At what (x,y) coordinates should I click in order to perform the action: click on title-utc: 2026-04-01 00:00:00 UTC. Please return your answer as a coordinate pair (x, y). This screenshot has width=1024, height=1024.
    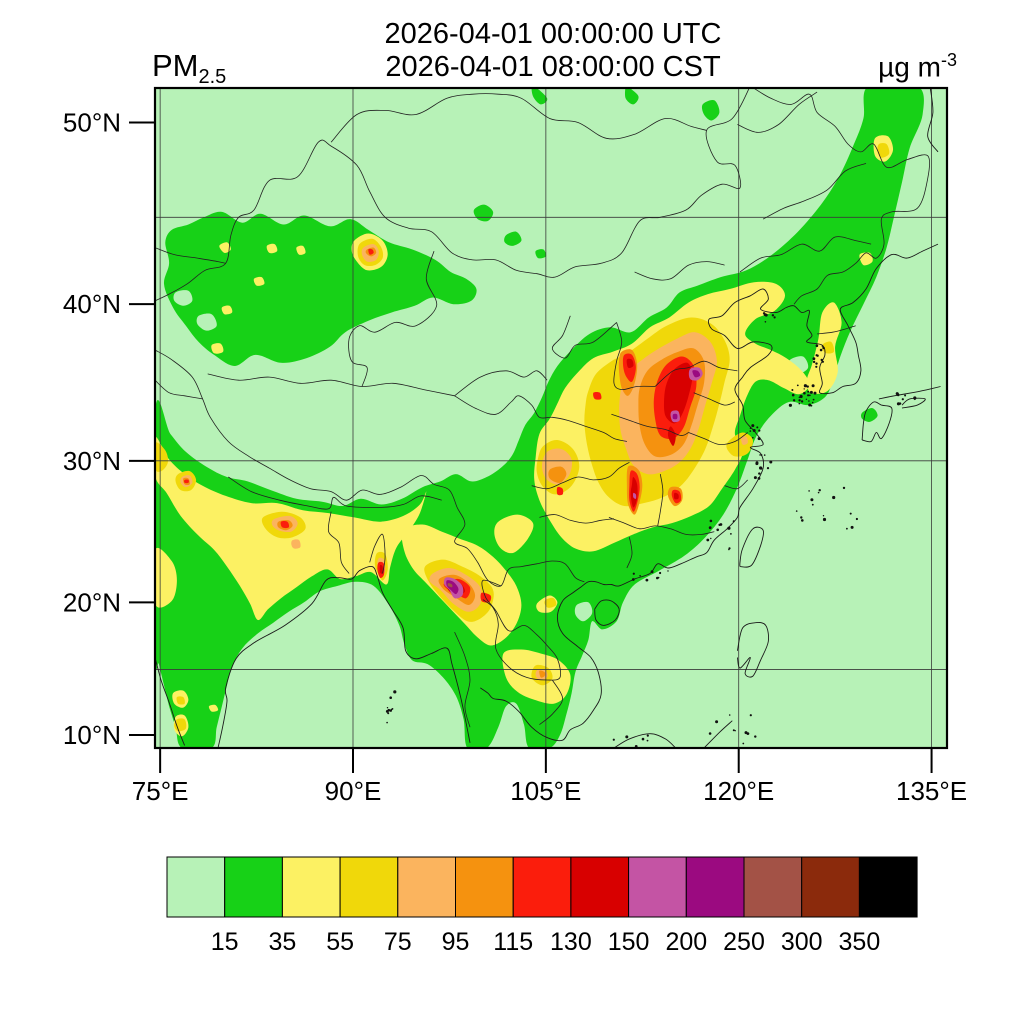
    Looking at the image, I should click on (553, 34).